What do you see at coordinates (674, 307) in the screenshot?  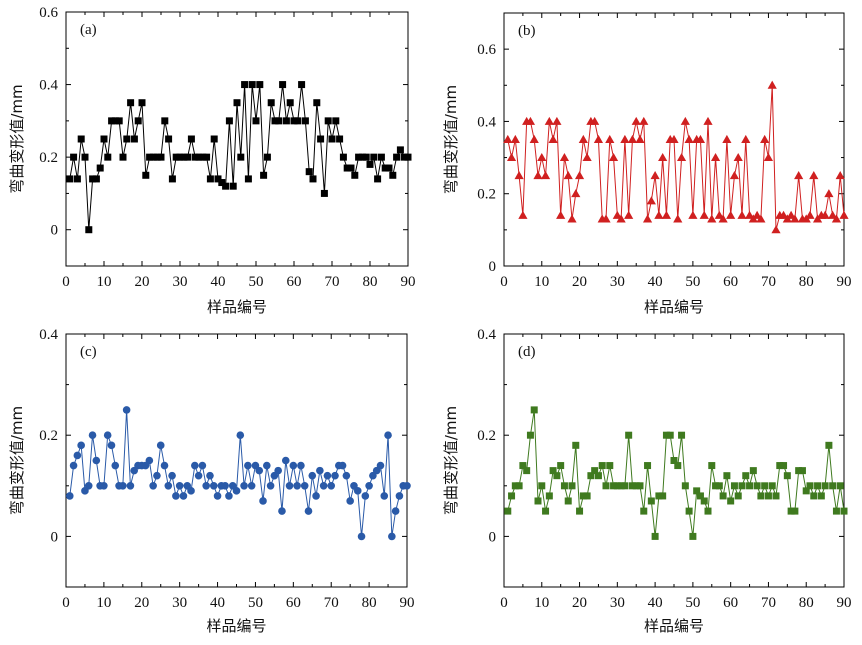 I see `x-axis-label: 样品编号` at bounding box center [674, 307].